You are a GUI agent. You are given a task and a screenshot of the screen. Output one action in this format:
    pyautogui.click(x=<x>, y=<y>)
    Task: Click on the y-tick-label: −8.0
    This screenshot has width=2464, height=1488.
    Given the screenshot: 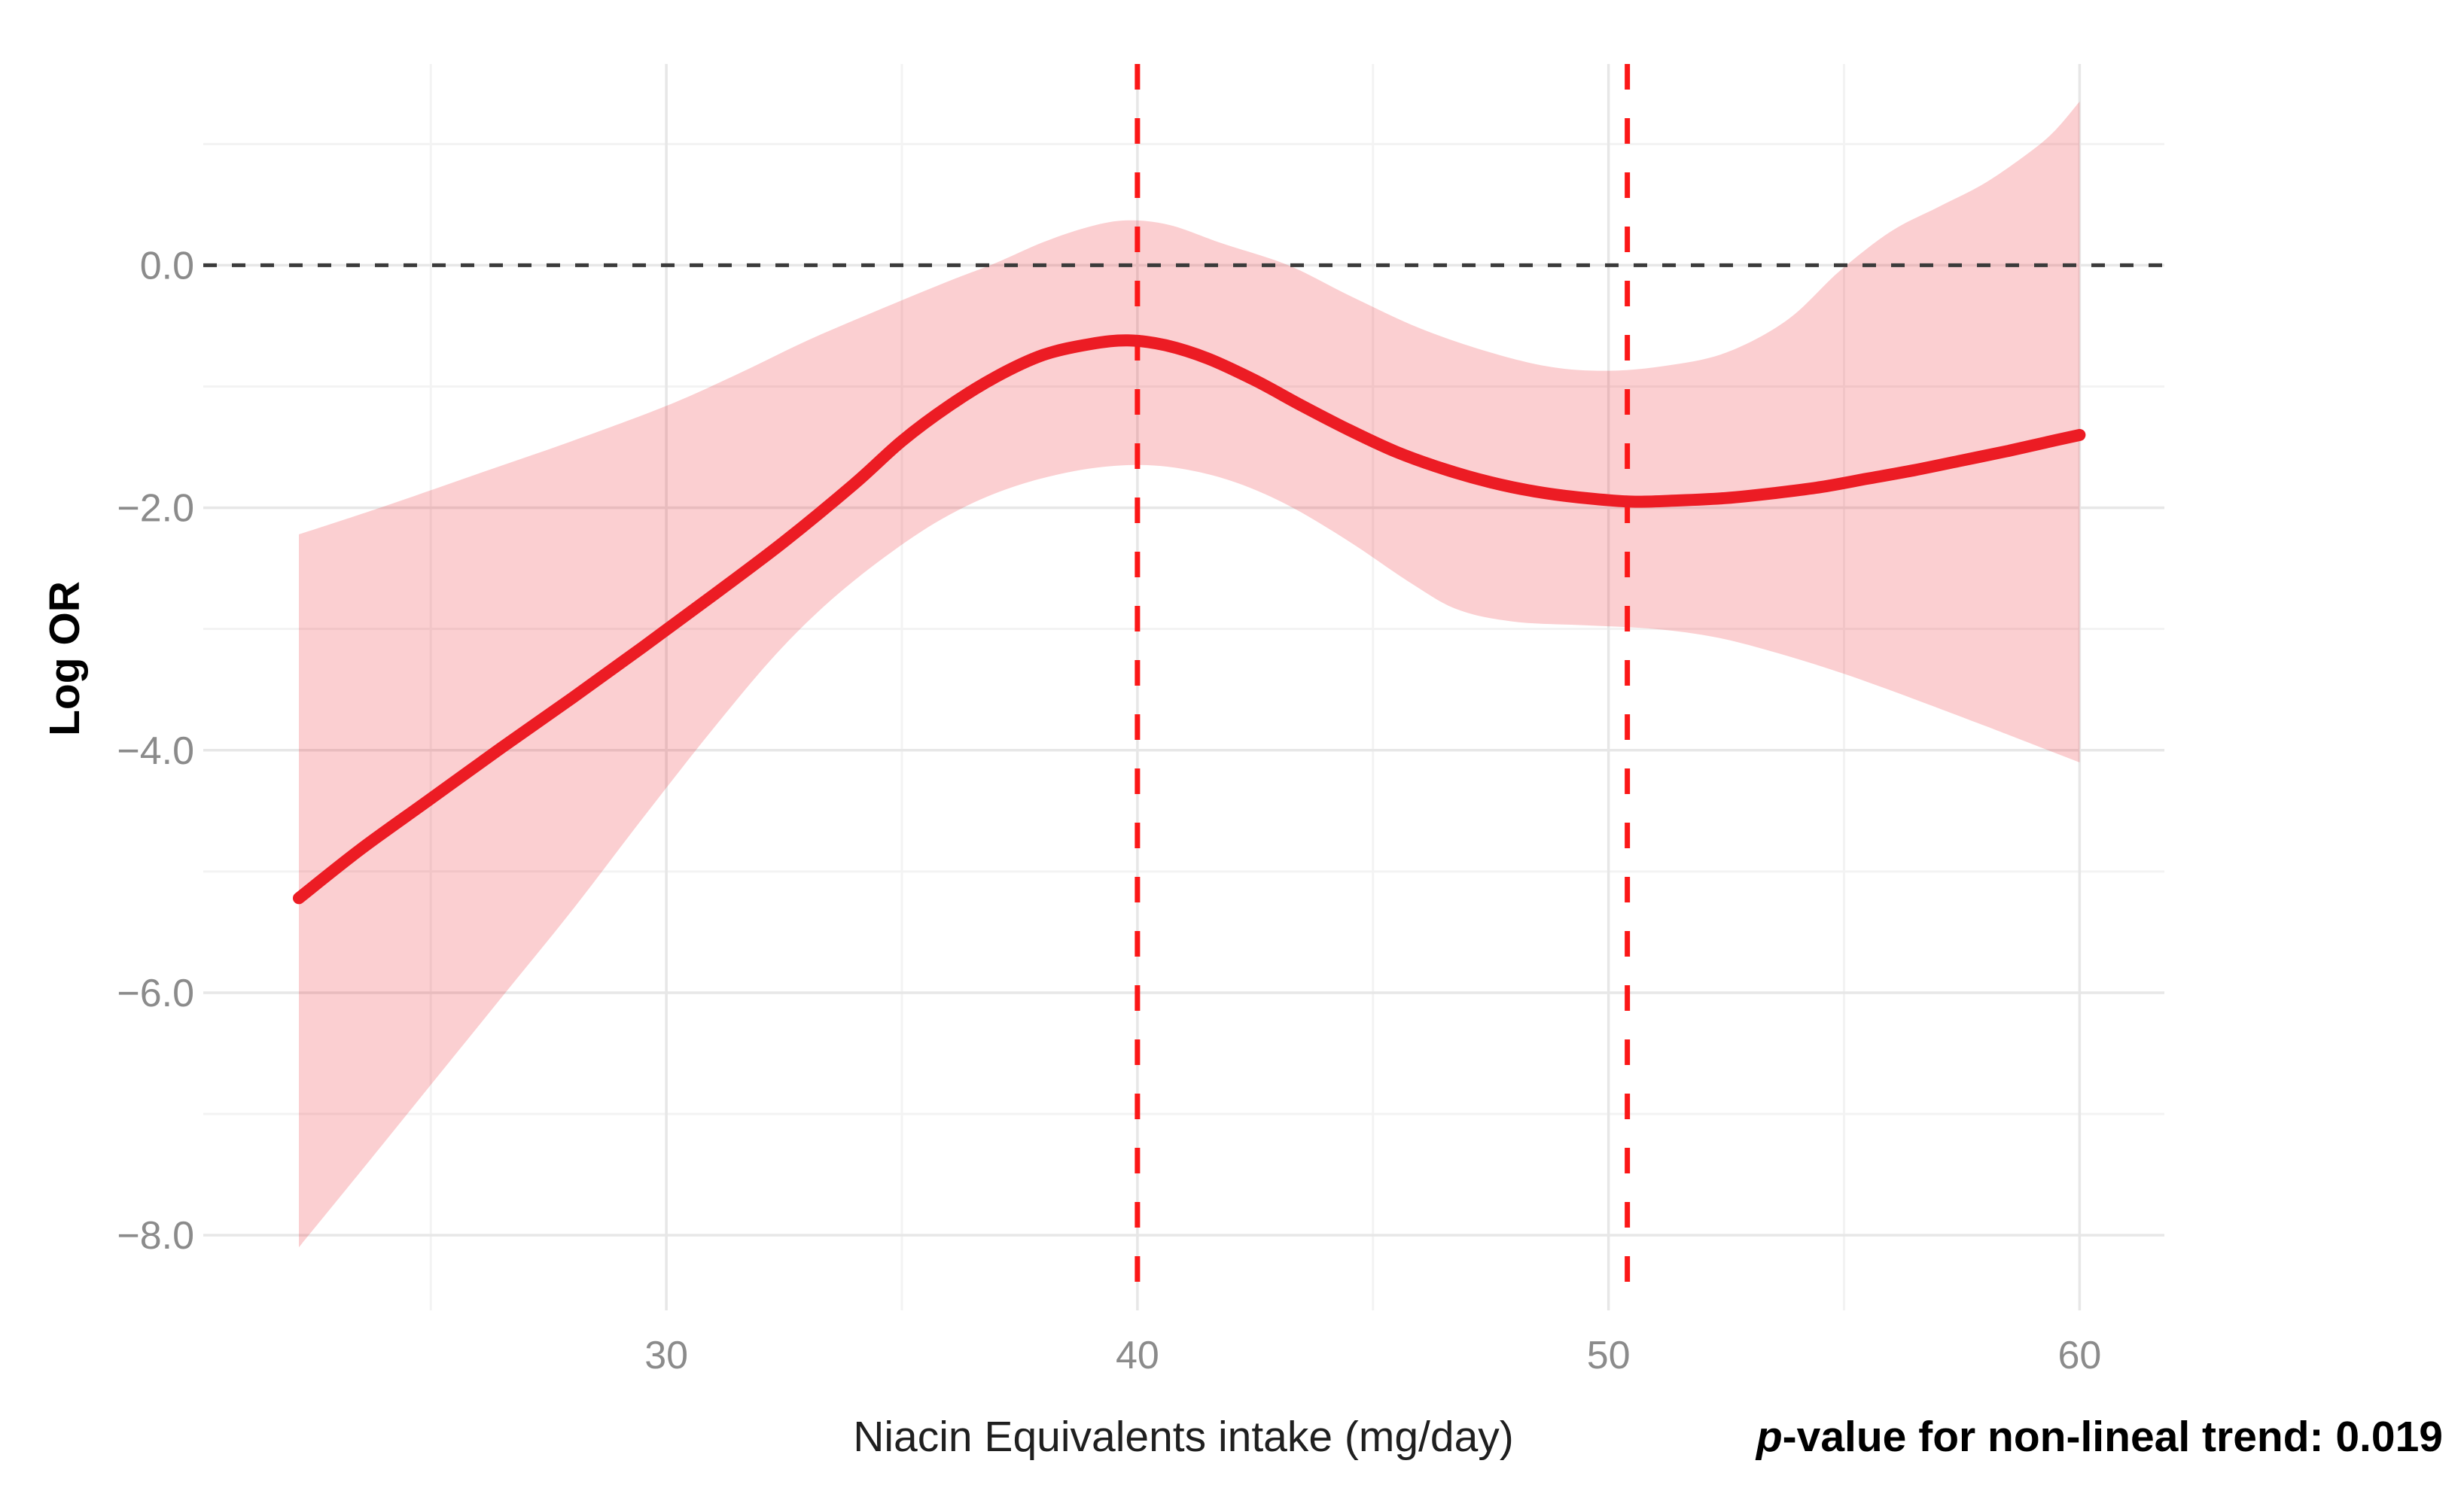 What is the action you would take?
    pyautogui.click(x=155, y=1236)
    